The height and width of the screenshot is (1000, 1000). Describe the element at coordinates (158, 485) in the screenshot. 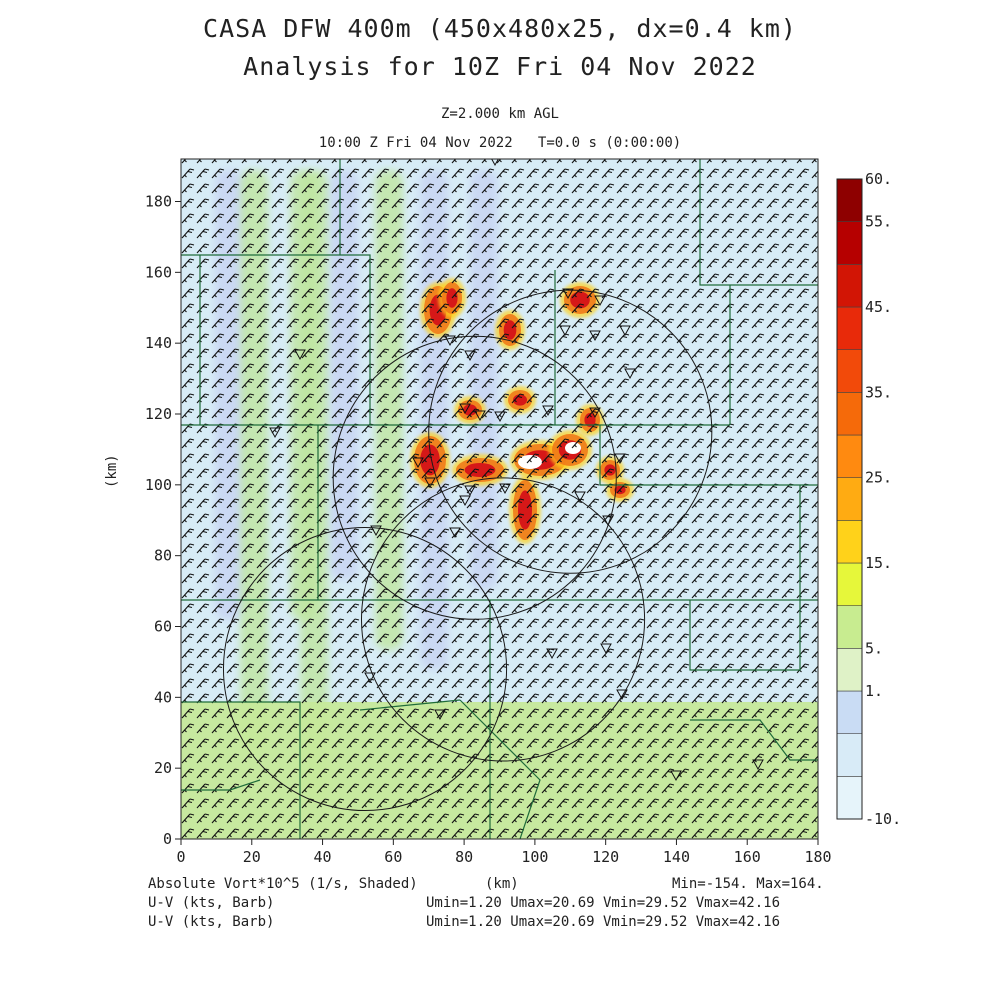

I see `y-tick-label: 100` at that location.